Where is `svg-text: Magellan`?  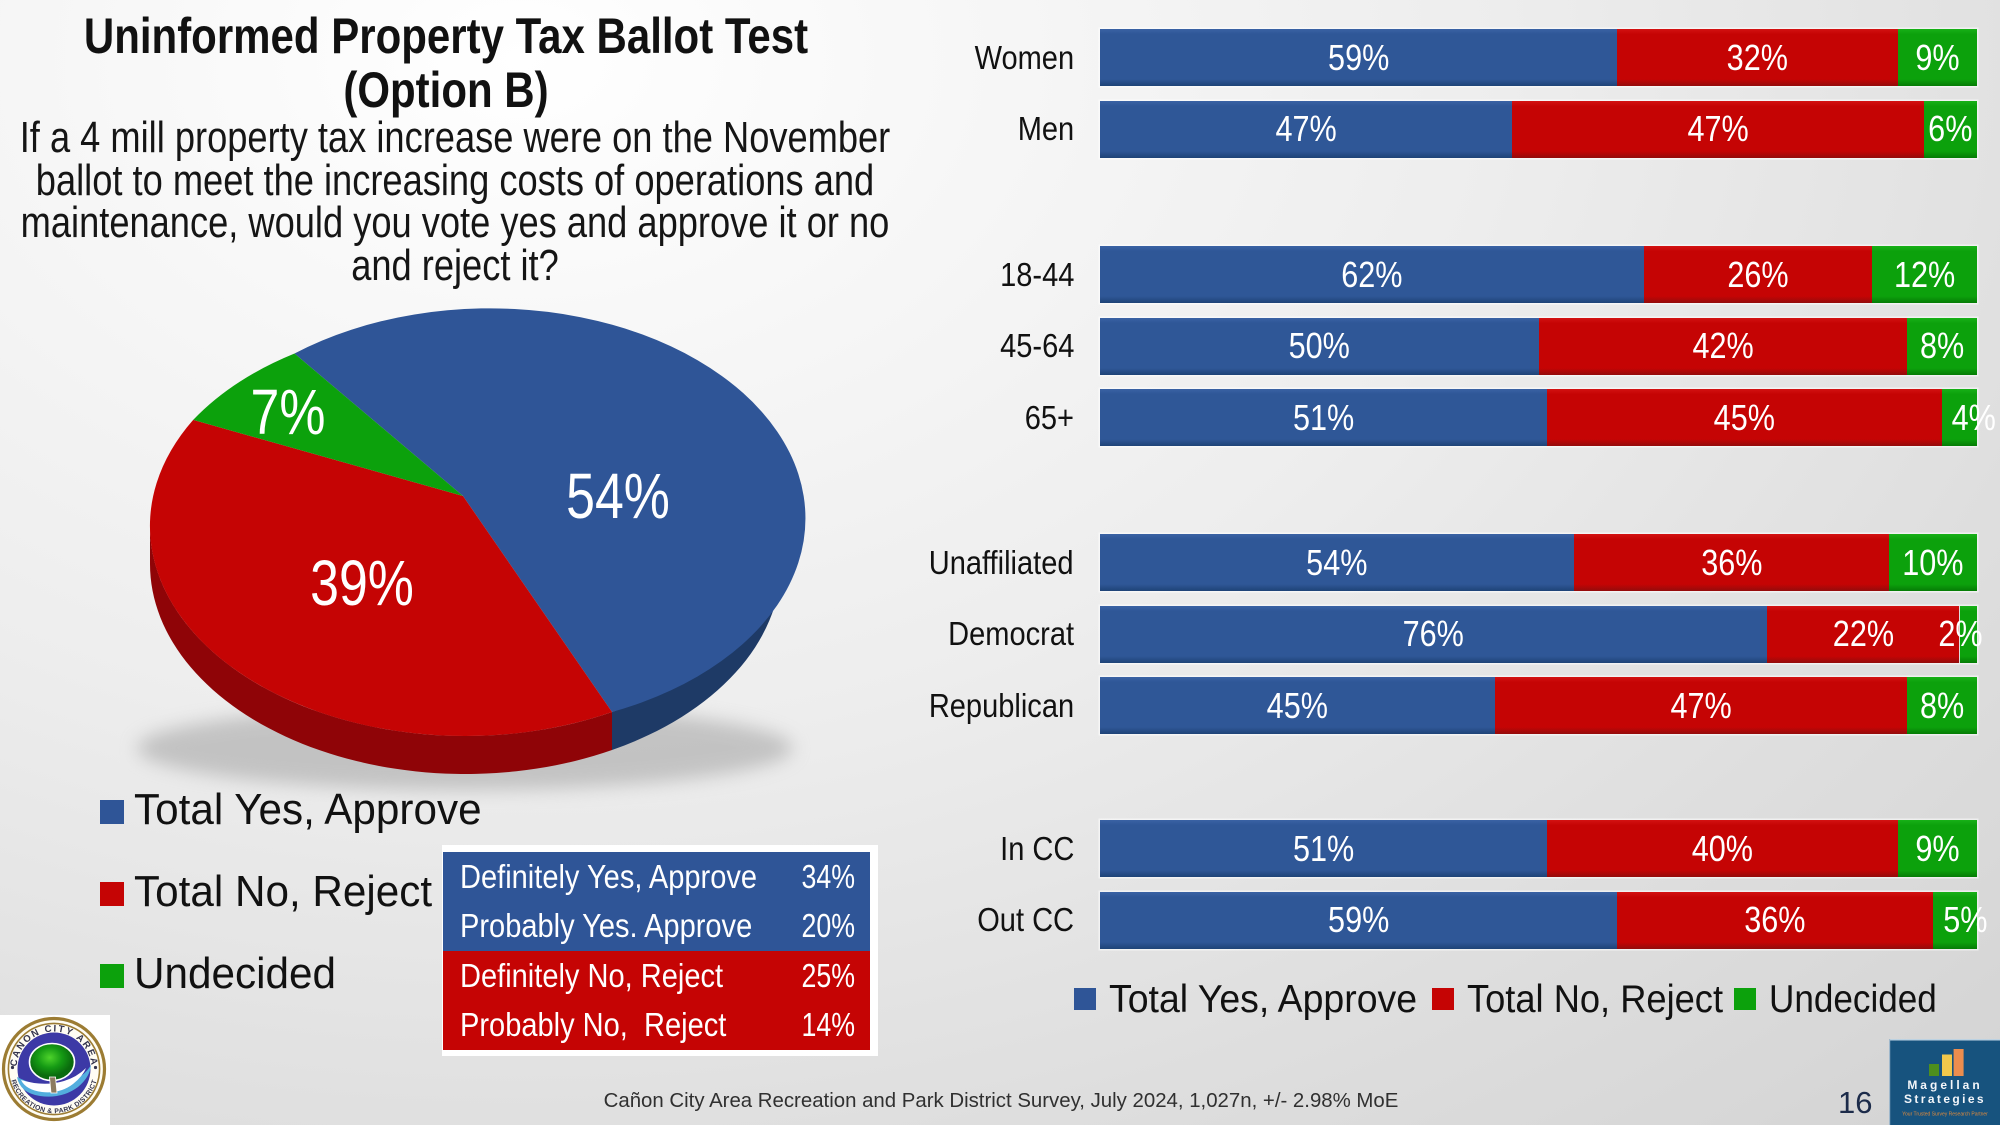 svg-text: Magellan is located at coordinates (1944, 1085).